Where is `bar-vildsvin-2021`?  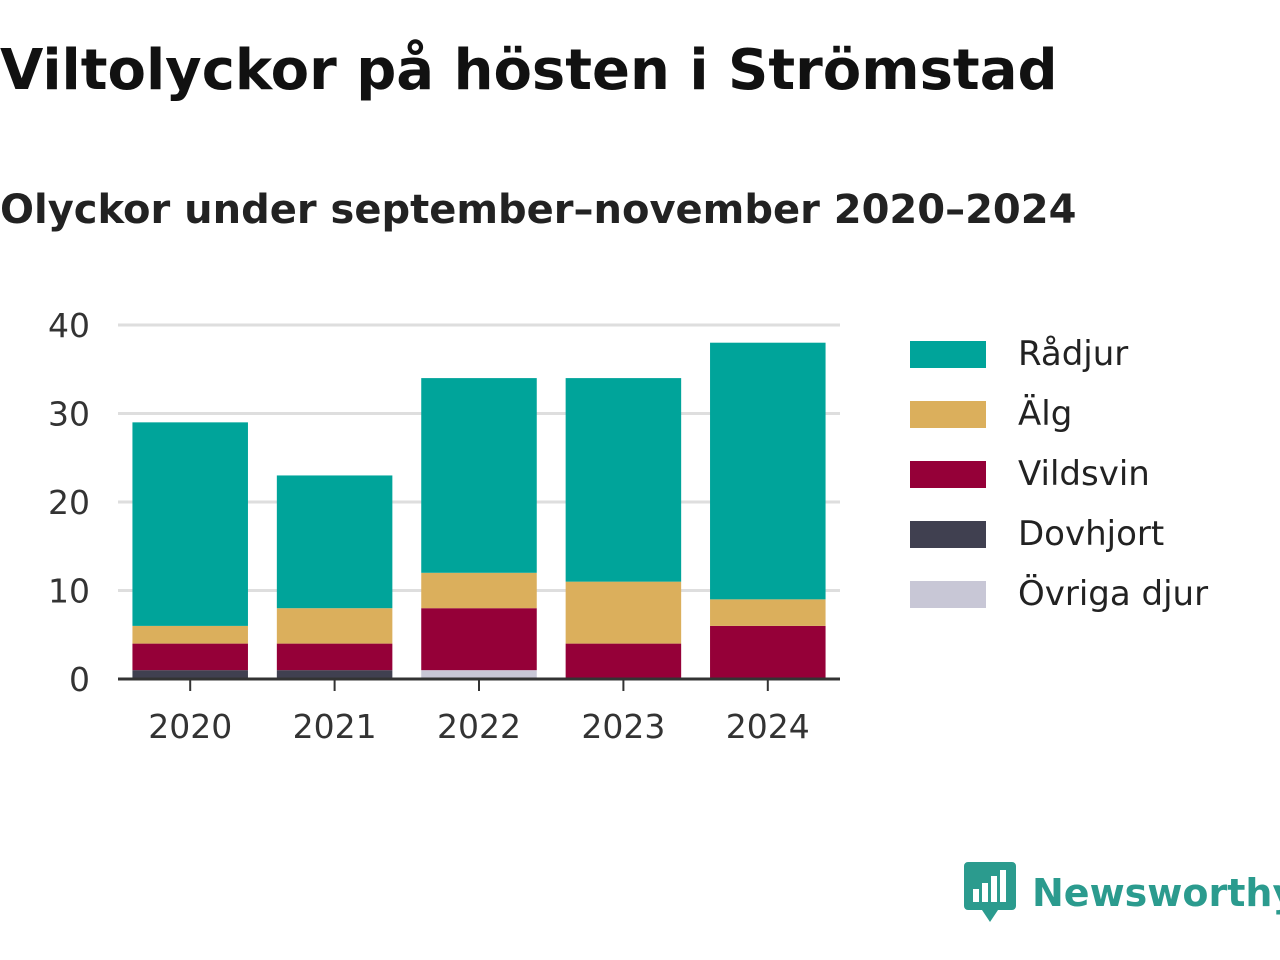
bar-vildsvin-2021 is located at coordinates (334, 657).